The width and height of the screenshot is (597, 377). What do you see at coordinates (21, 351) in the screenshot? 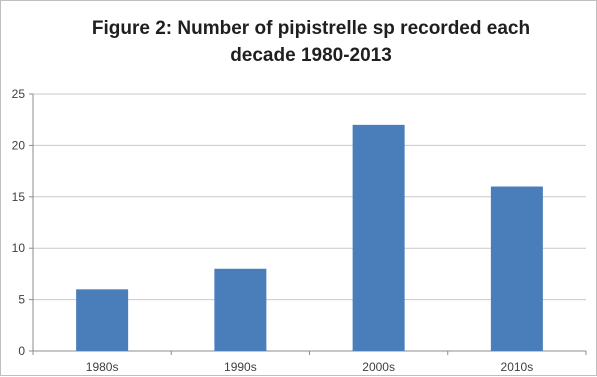
I see `y-tick-label: 0` at bounding box center [21, 351].